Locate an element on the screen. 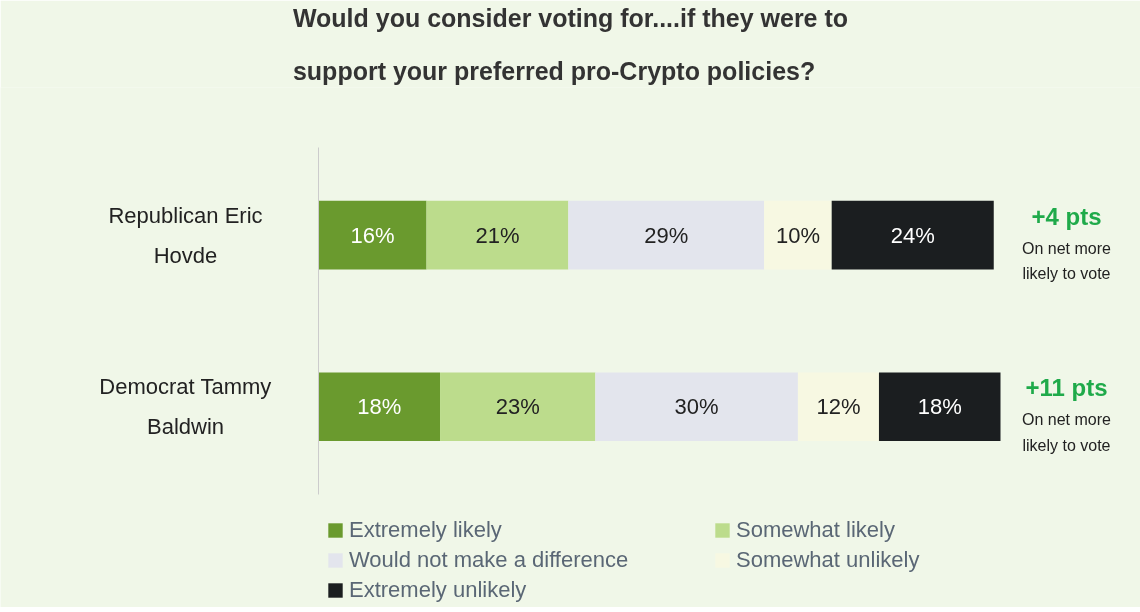 The width and height of the screenshot is (1140, 612). legend-label: Somewhat likely is located at coordinates (816, 530).